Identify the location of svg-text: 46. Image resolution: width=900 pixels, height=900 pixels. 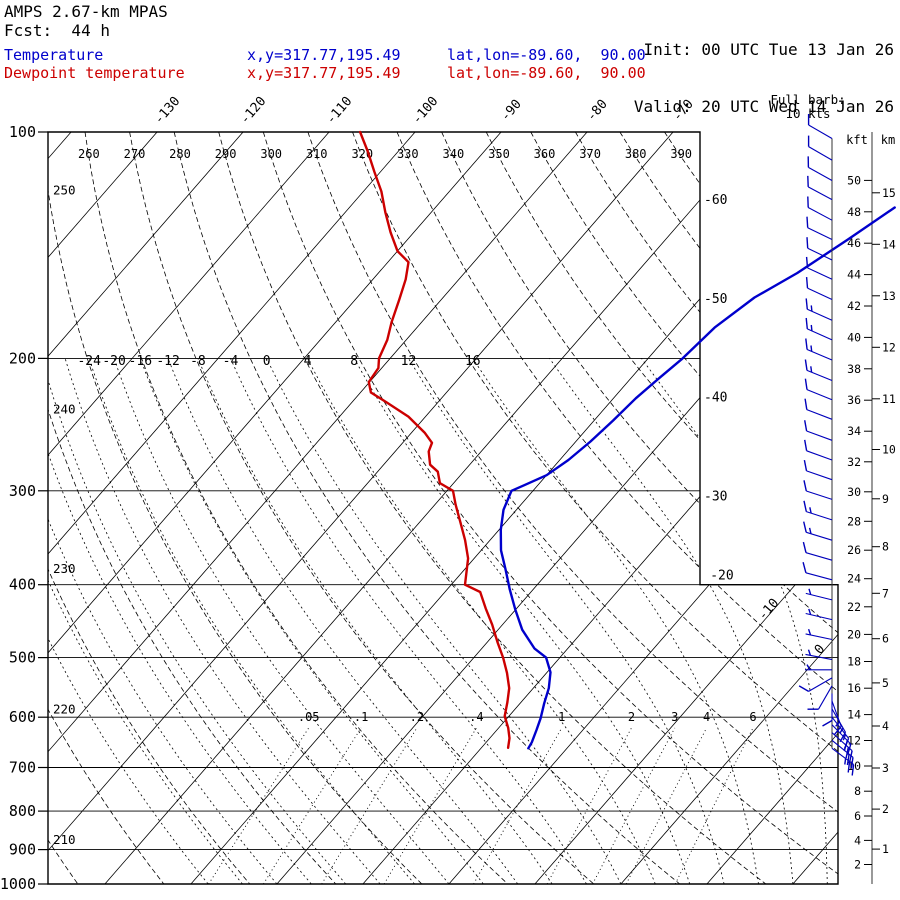
(854, 243).